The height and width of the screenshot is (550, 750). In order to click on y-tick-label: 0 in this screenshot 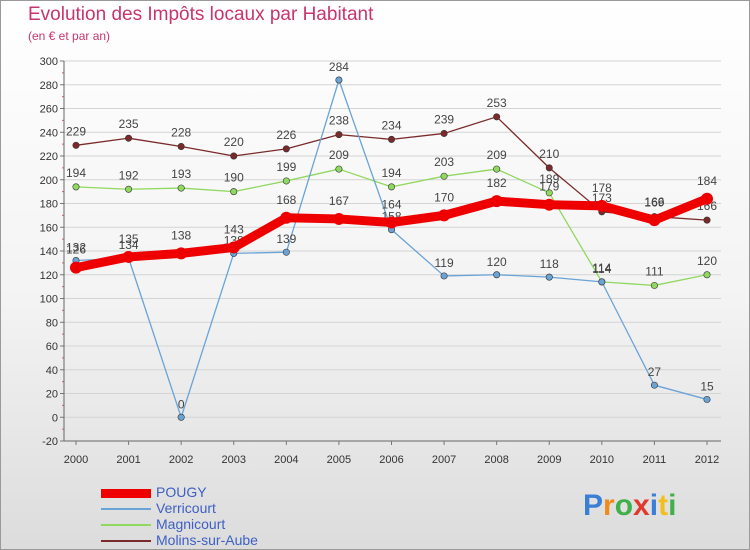, I will do `click(55, 418)`.